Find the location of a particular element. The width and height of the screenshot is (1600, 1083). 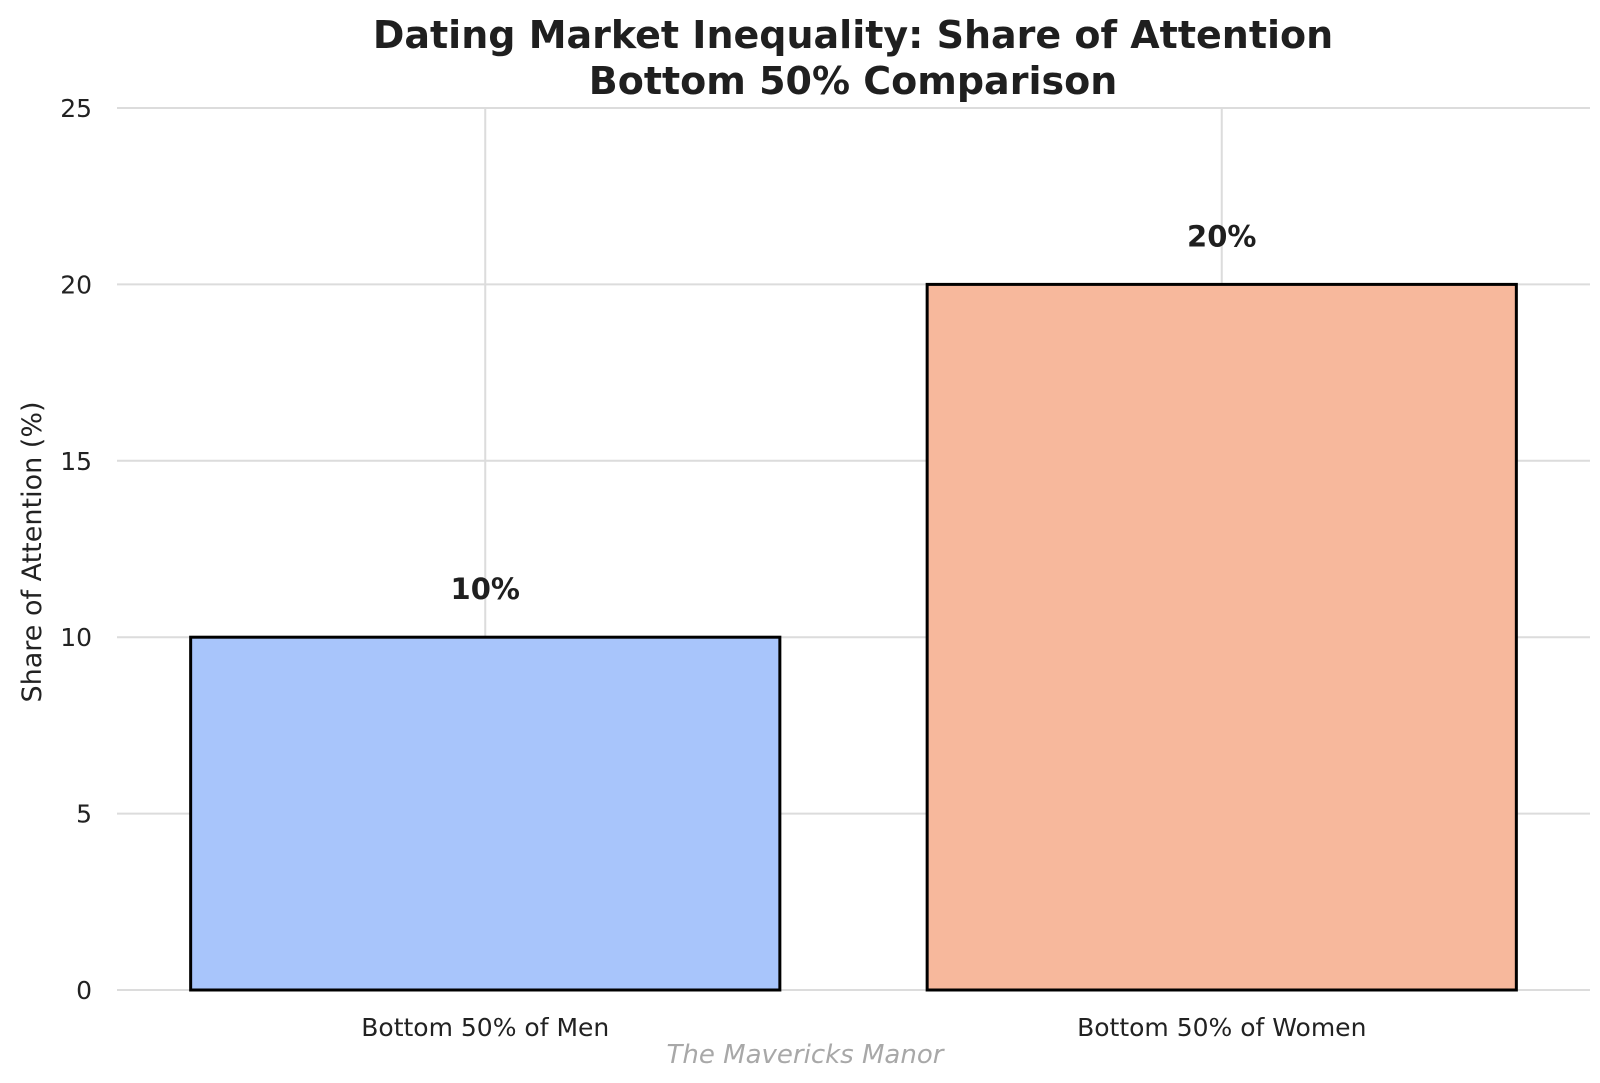

x-tick-label: Bottom 50% of Women is located at coordinates (1221, 1027).